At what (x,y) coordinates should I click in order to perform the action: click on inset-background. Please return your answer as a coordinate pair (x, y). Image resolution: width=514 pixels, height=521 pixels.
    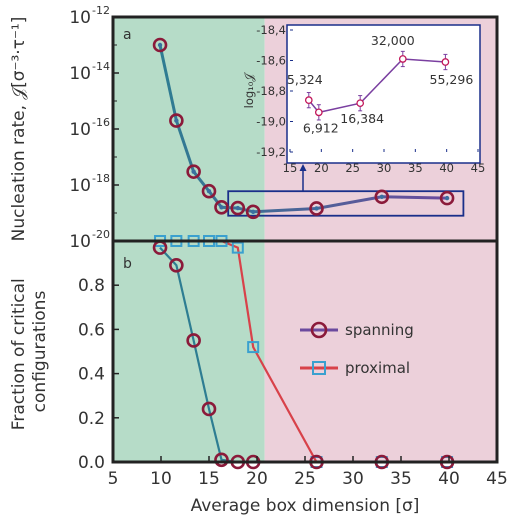
    Looking at the image, I should click on (383, 94).